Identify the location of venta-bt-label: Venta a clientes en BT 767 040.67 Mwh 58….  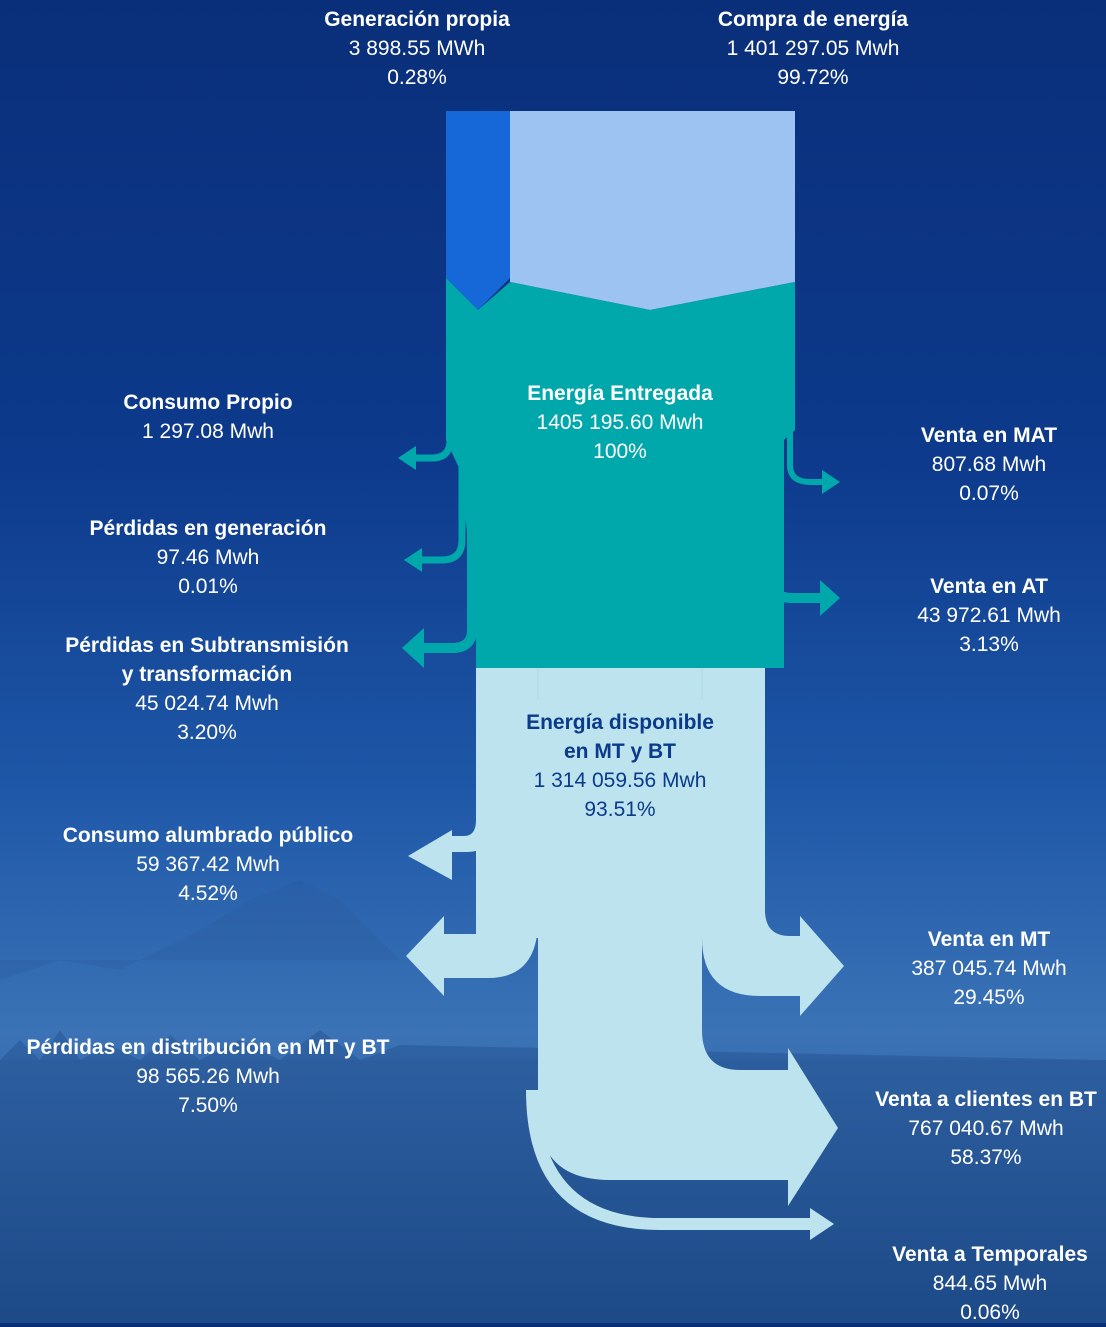
(986, 1128).